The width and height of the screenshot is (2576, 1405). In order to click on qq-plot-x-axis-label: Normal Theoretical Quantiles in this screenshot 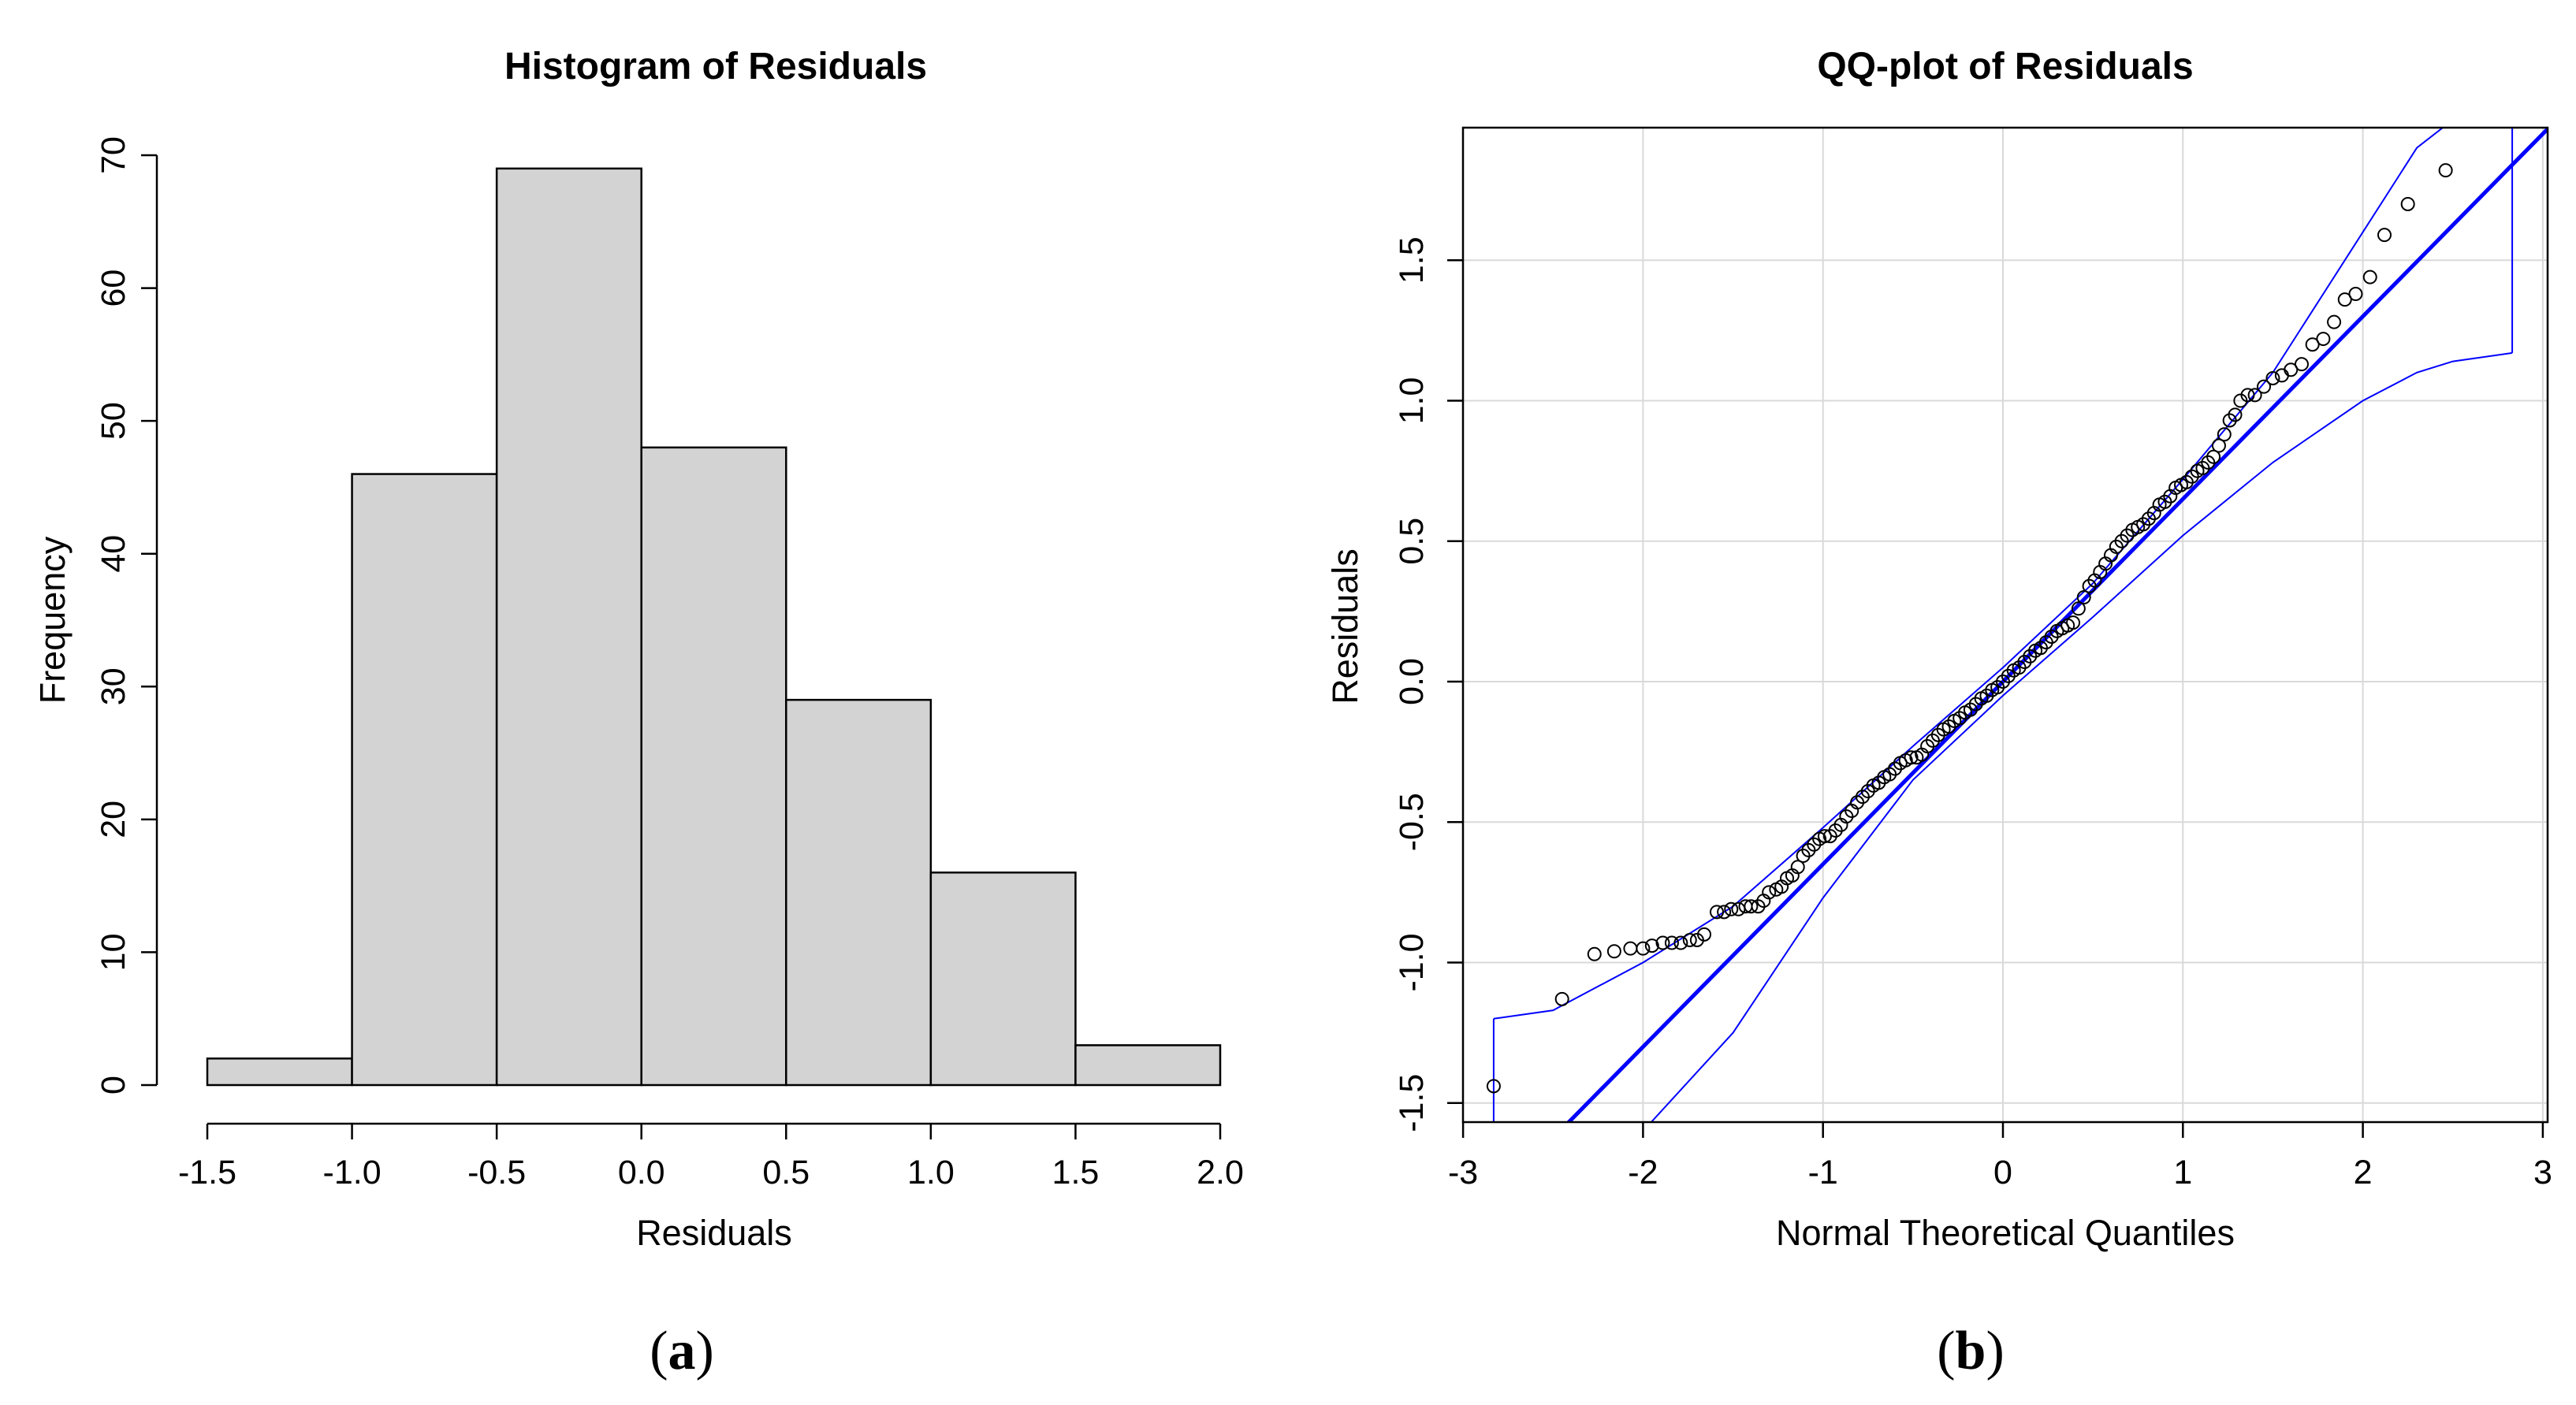, I will do `click(2005, 1233)`.